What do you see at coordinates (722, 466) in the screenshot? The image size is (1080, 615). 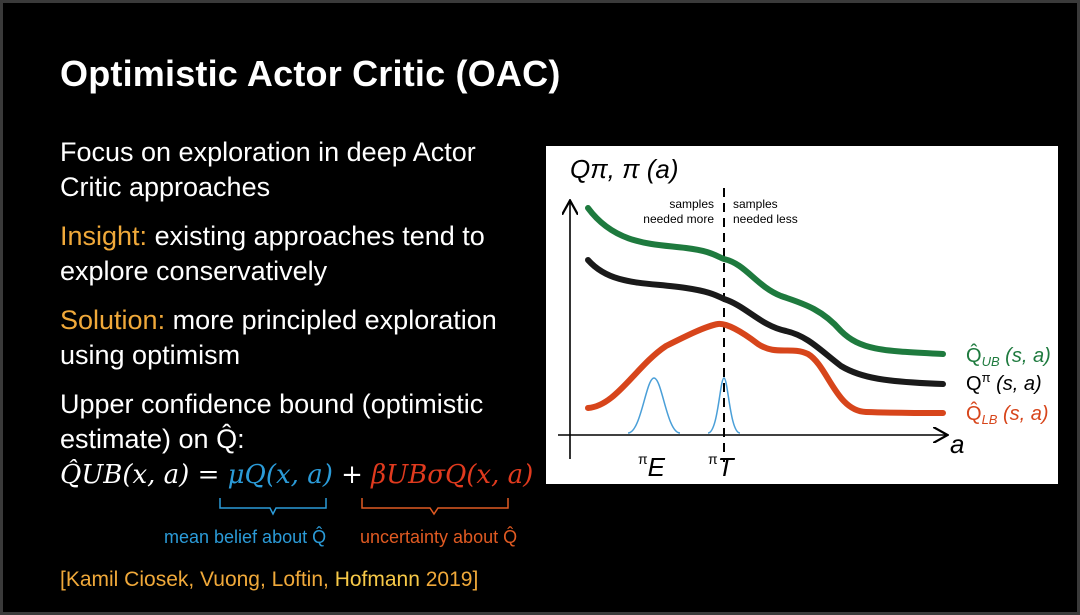 I see `marker-pi-t: πT` at bounding box center [722, 466].